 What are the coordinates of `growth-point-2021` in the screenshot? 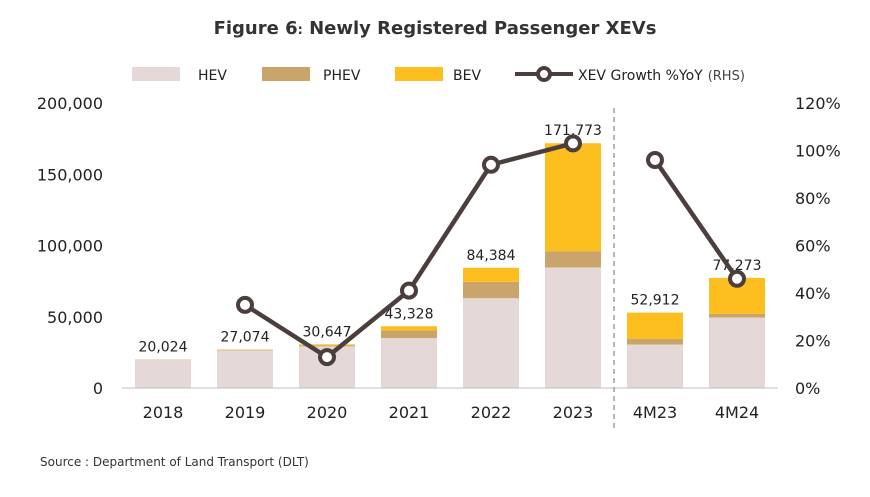 It's located at (409, 291).